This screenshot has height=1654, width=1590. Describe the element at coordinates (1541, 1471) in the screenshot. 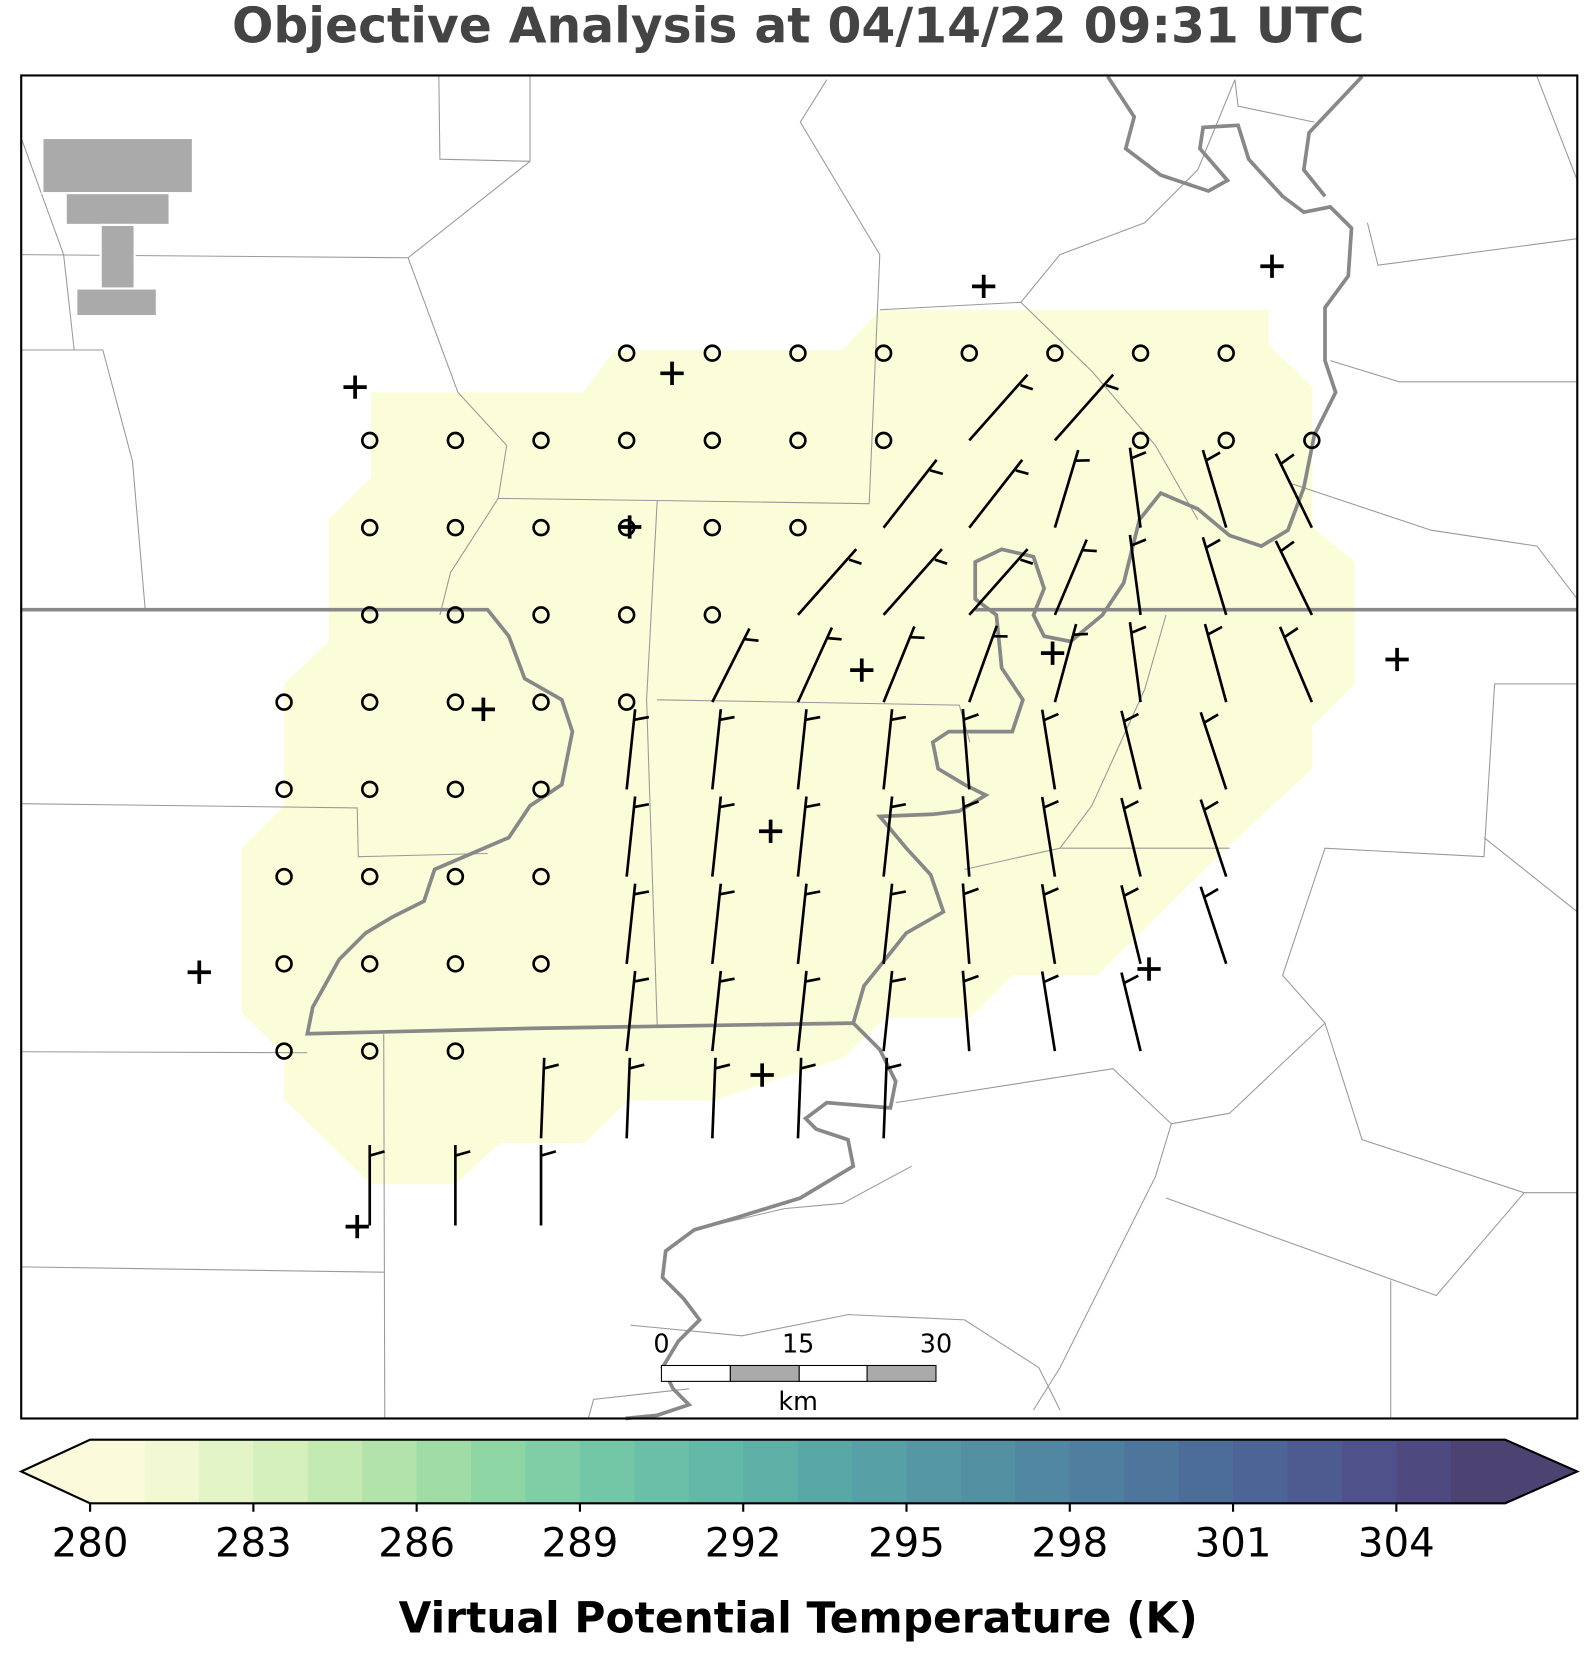

I see `colorbar-over` at that location.